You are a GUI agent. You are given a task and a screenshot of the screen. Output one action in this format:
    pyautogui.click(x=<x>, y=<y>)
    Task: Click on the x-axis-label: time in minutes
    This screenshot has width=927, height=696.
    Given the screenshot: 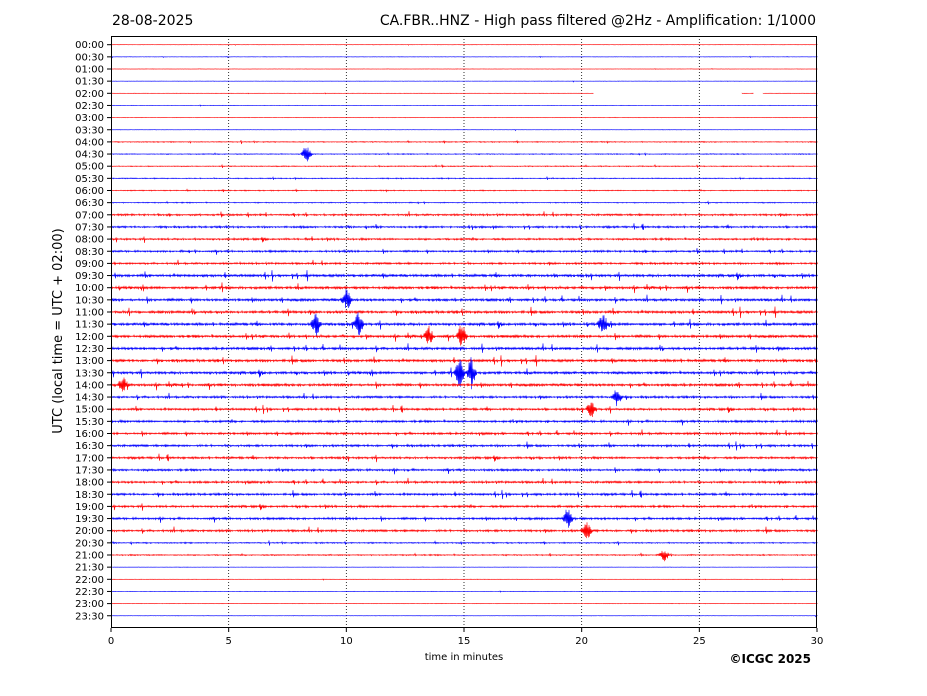 What is the action you would take?
    pyautogui.click(x=464, y=657)
    